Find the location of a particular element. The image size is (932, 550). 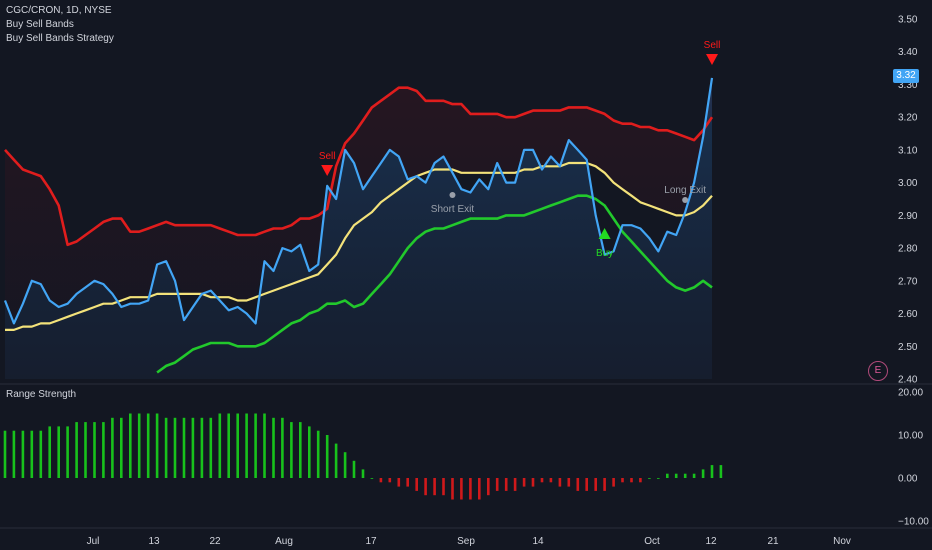

price-axis-label: 2.80 is located at coordinates (908, 249).